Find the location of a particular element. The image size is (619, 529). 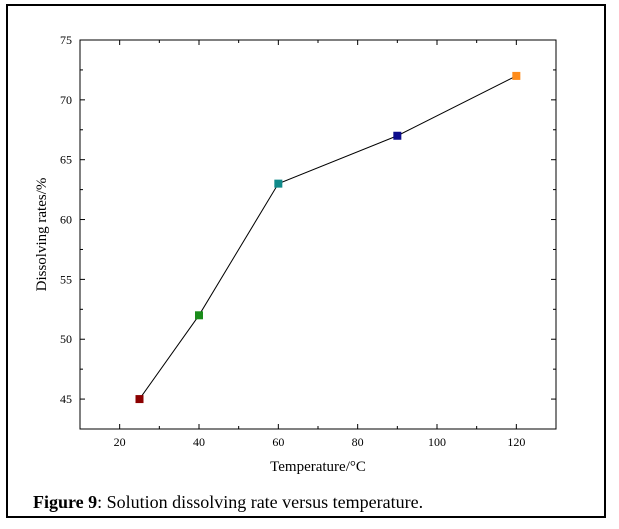

y-axis-title: Dissolving rates/% is located at coordinates (42, 235).